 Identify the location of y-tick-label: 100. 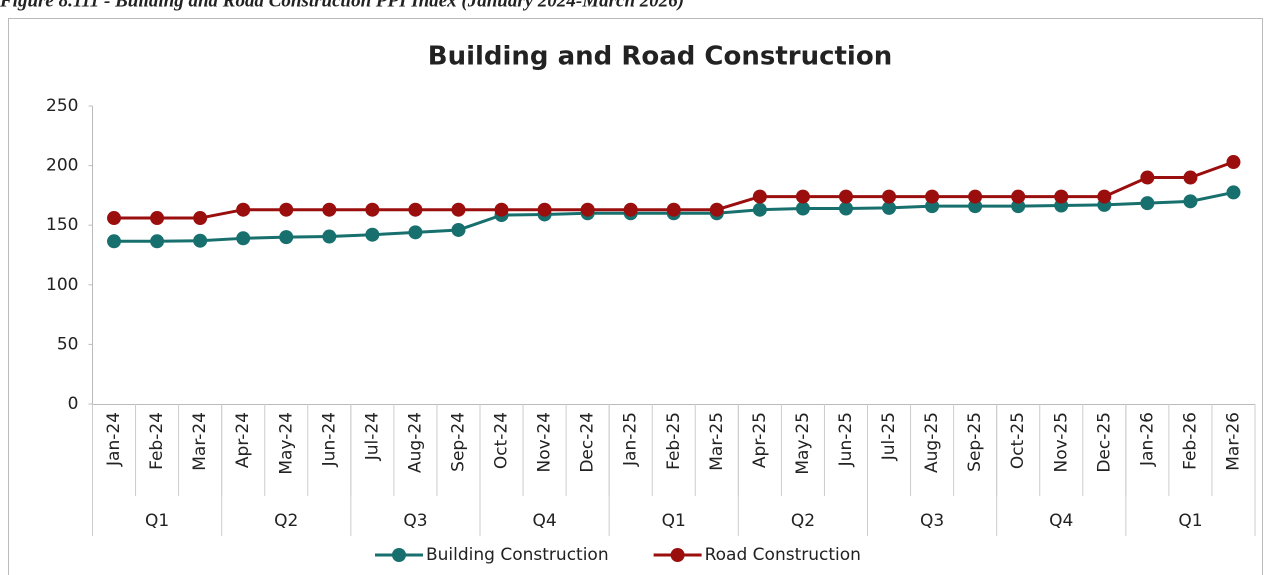
(62, 285).